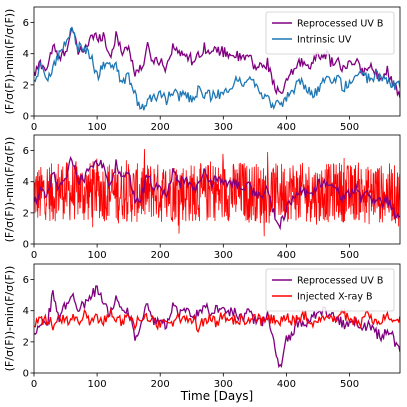 The height and width of the screenshot is (407, 407). I want to click on legend-label: Injected X-ray B, so click(335, 297).